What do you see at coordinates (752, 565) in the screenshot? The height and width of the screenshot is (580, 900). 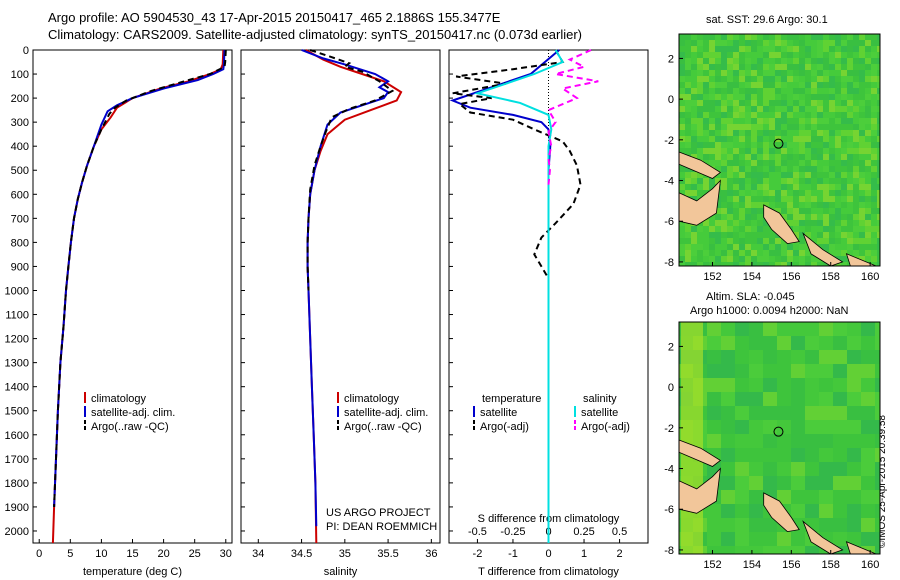 I see `lon-tick-label: 154` at bounding box center [752, 565].